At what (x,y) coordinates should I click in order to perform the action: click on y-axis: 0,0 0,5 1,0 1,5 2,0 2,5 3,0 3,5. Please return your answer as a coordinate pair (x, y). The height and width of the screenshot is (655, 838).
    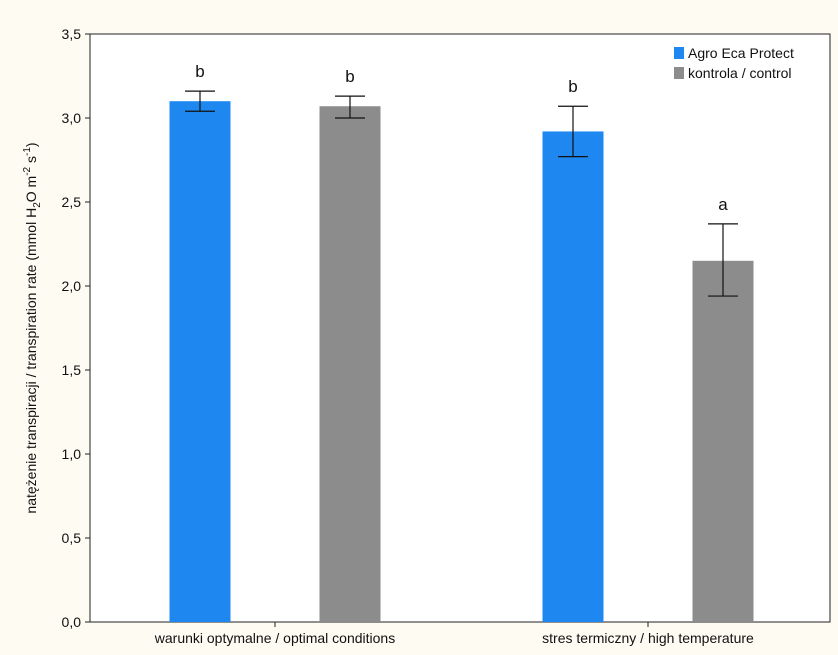
    Looking at the image, I should click on (76, 328).